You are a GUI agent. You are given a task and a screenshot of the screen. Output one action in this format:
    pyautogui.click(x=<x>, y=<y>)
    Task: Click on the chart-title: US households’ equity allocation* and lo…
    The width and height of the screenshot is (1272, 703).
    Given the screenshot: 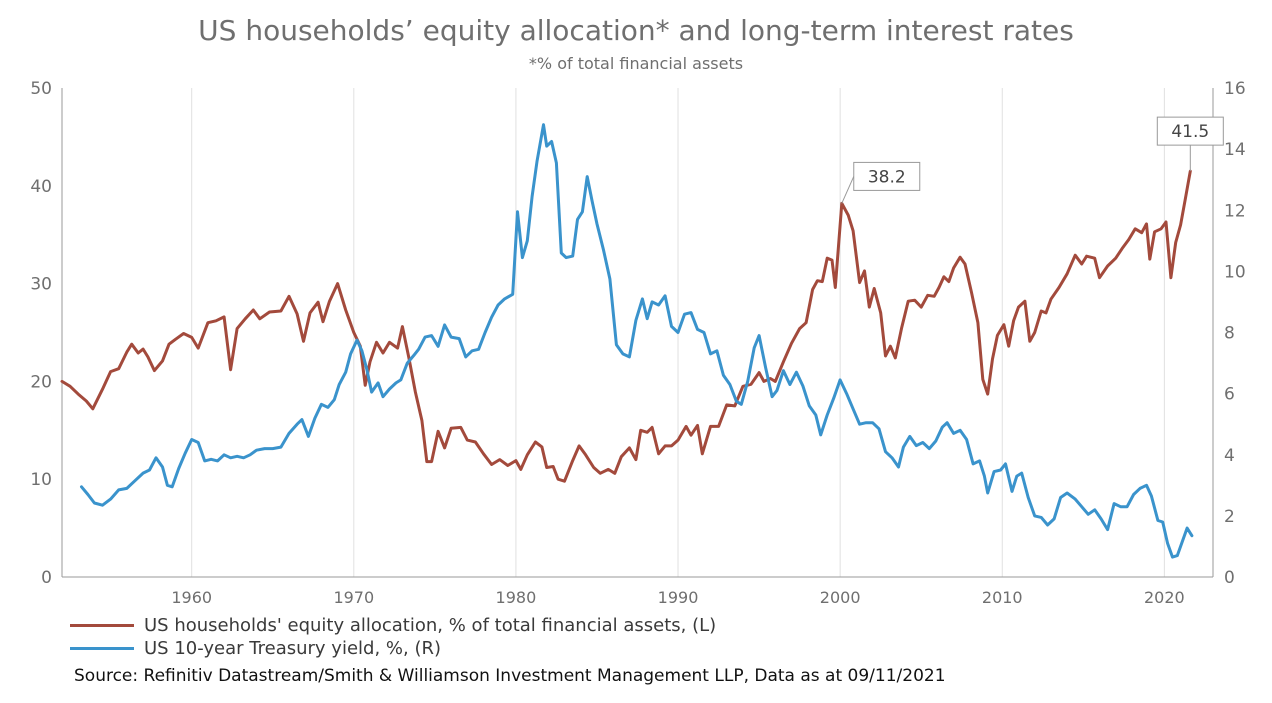 What is the action you would take?
    pyautogui.click(x=636, y=30)
    